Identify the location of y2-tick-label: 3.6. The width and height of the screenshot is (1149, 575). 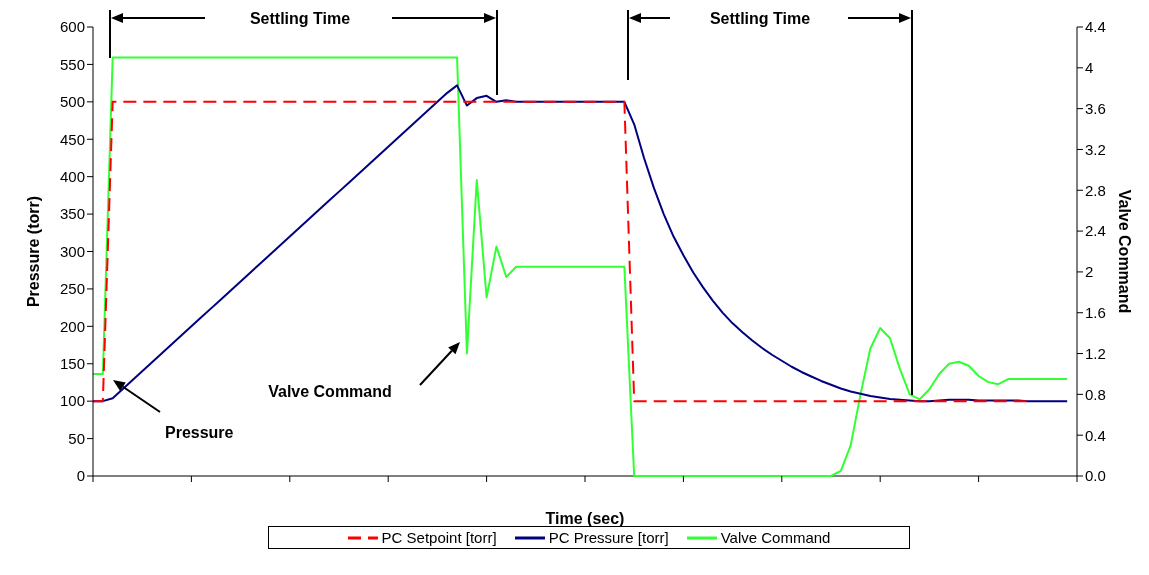
(1095, 108).